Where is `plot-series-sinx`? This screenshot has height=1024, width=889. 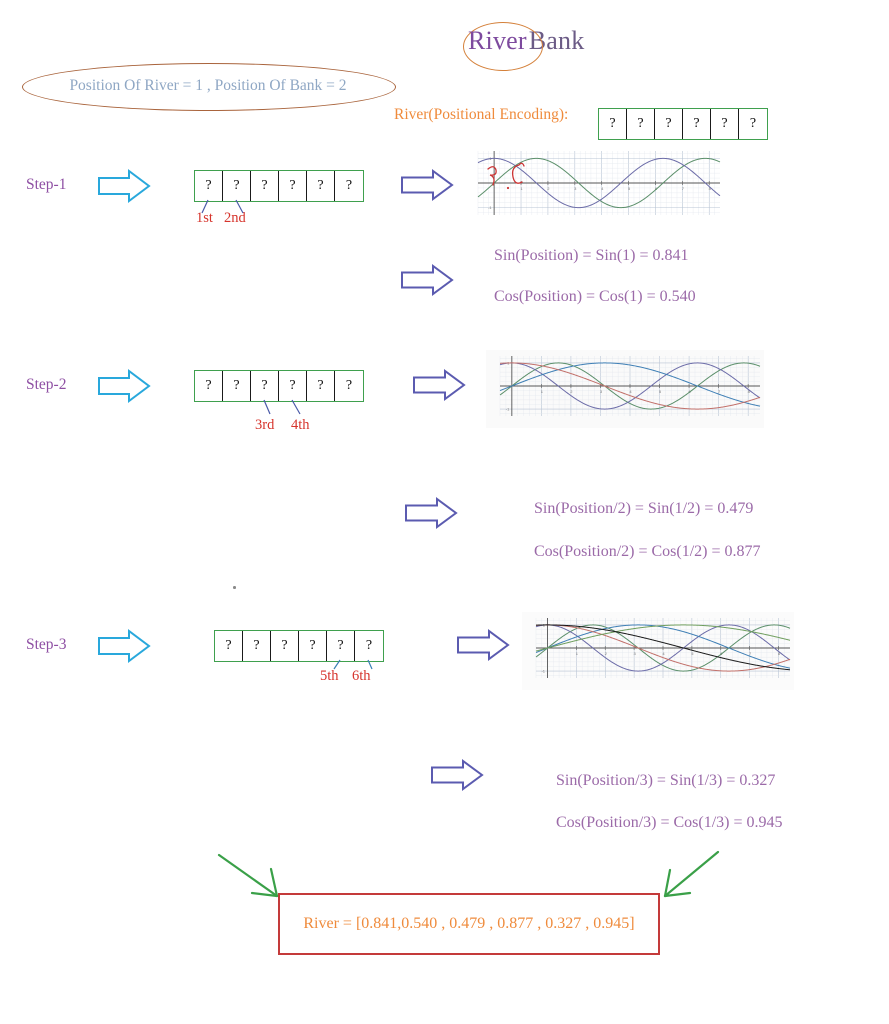
plot-series-sinx is located at coordinates (599, 183).